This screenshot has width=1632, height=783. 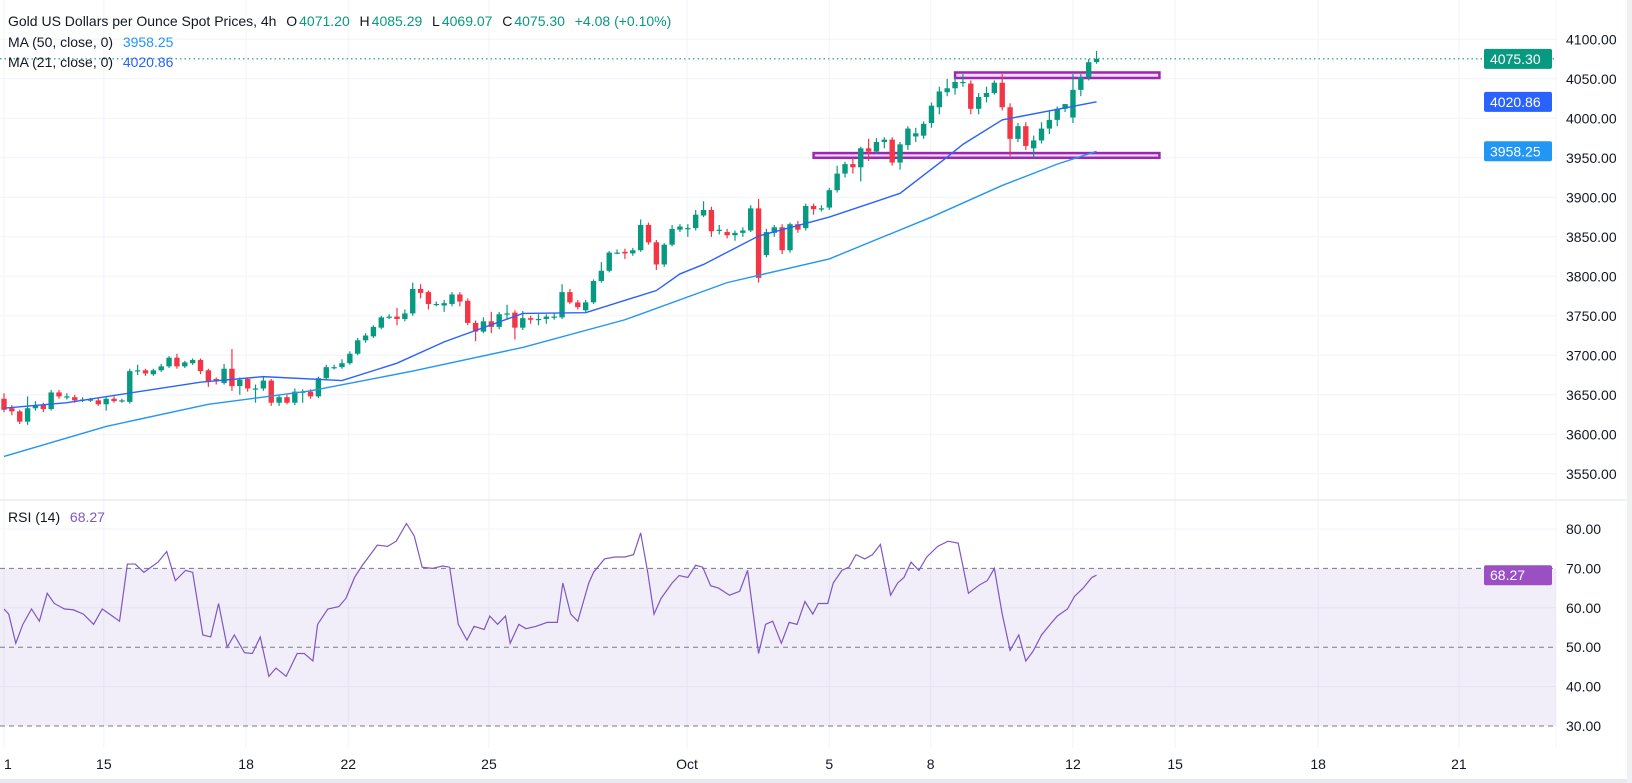 What do you see at coordinates (1591, 39) in the screenshot?
I see `price-tick-label: 4100.00` at bounding box center [1591, 39].